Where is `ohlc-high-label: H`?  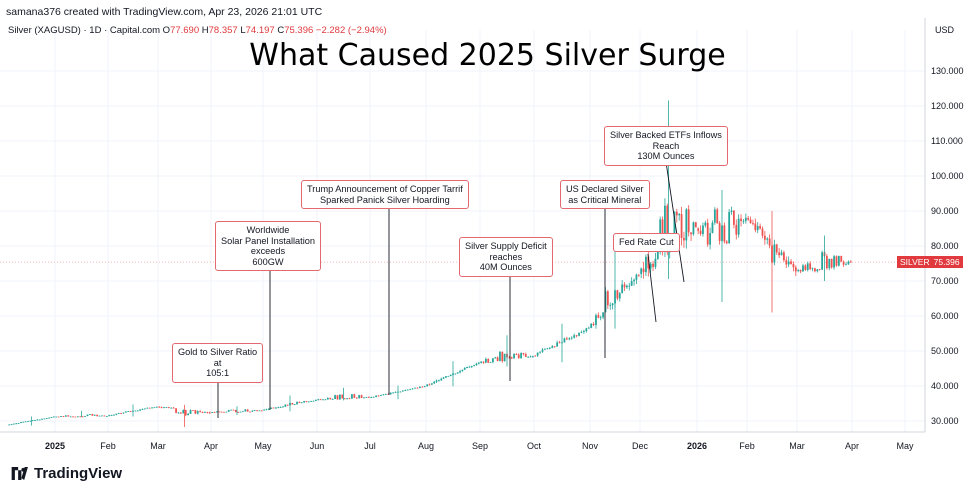
ohlc-high-label: H is located at coordinates (205, 30).